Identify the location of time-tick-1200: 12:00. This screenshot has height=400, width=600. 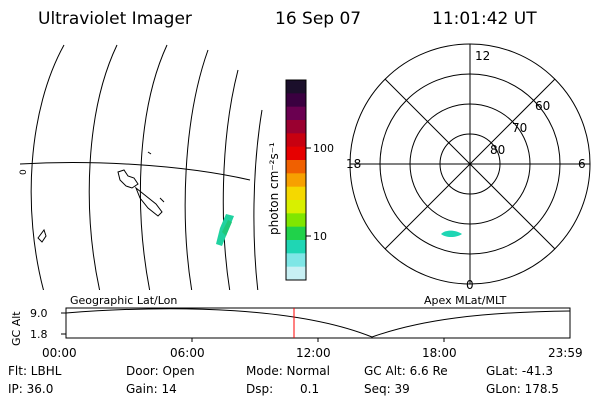
(313, 353).